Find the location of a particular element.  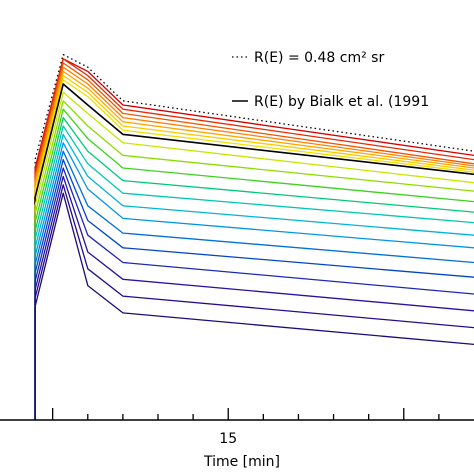

legend-label-1: R(E) = 0.48 cm² sr is located at coordinates (319, 58).